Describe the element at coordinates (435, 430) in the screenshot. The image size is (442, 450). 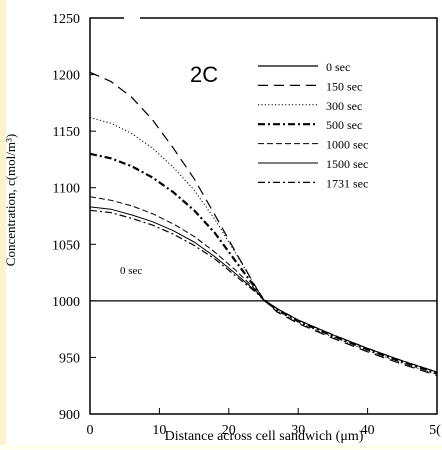
I see `x-tick-label: 5(` at that location.